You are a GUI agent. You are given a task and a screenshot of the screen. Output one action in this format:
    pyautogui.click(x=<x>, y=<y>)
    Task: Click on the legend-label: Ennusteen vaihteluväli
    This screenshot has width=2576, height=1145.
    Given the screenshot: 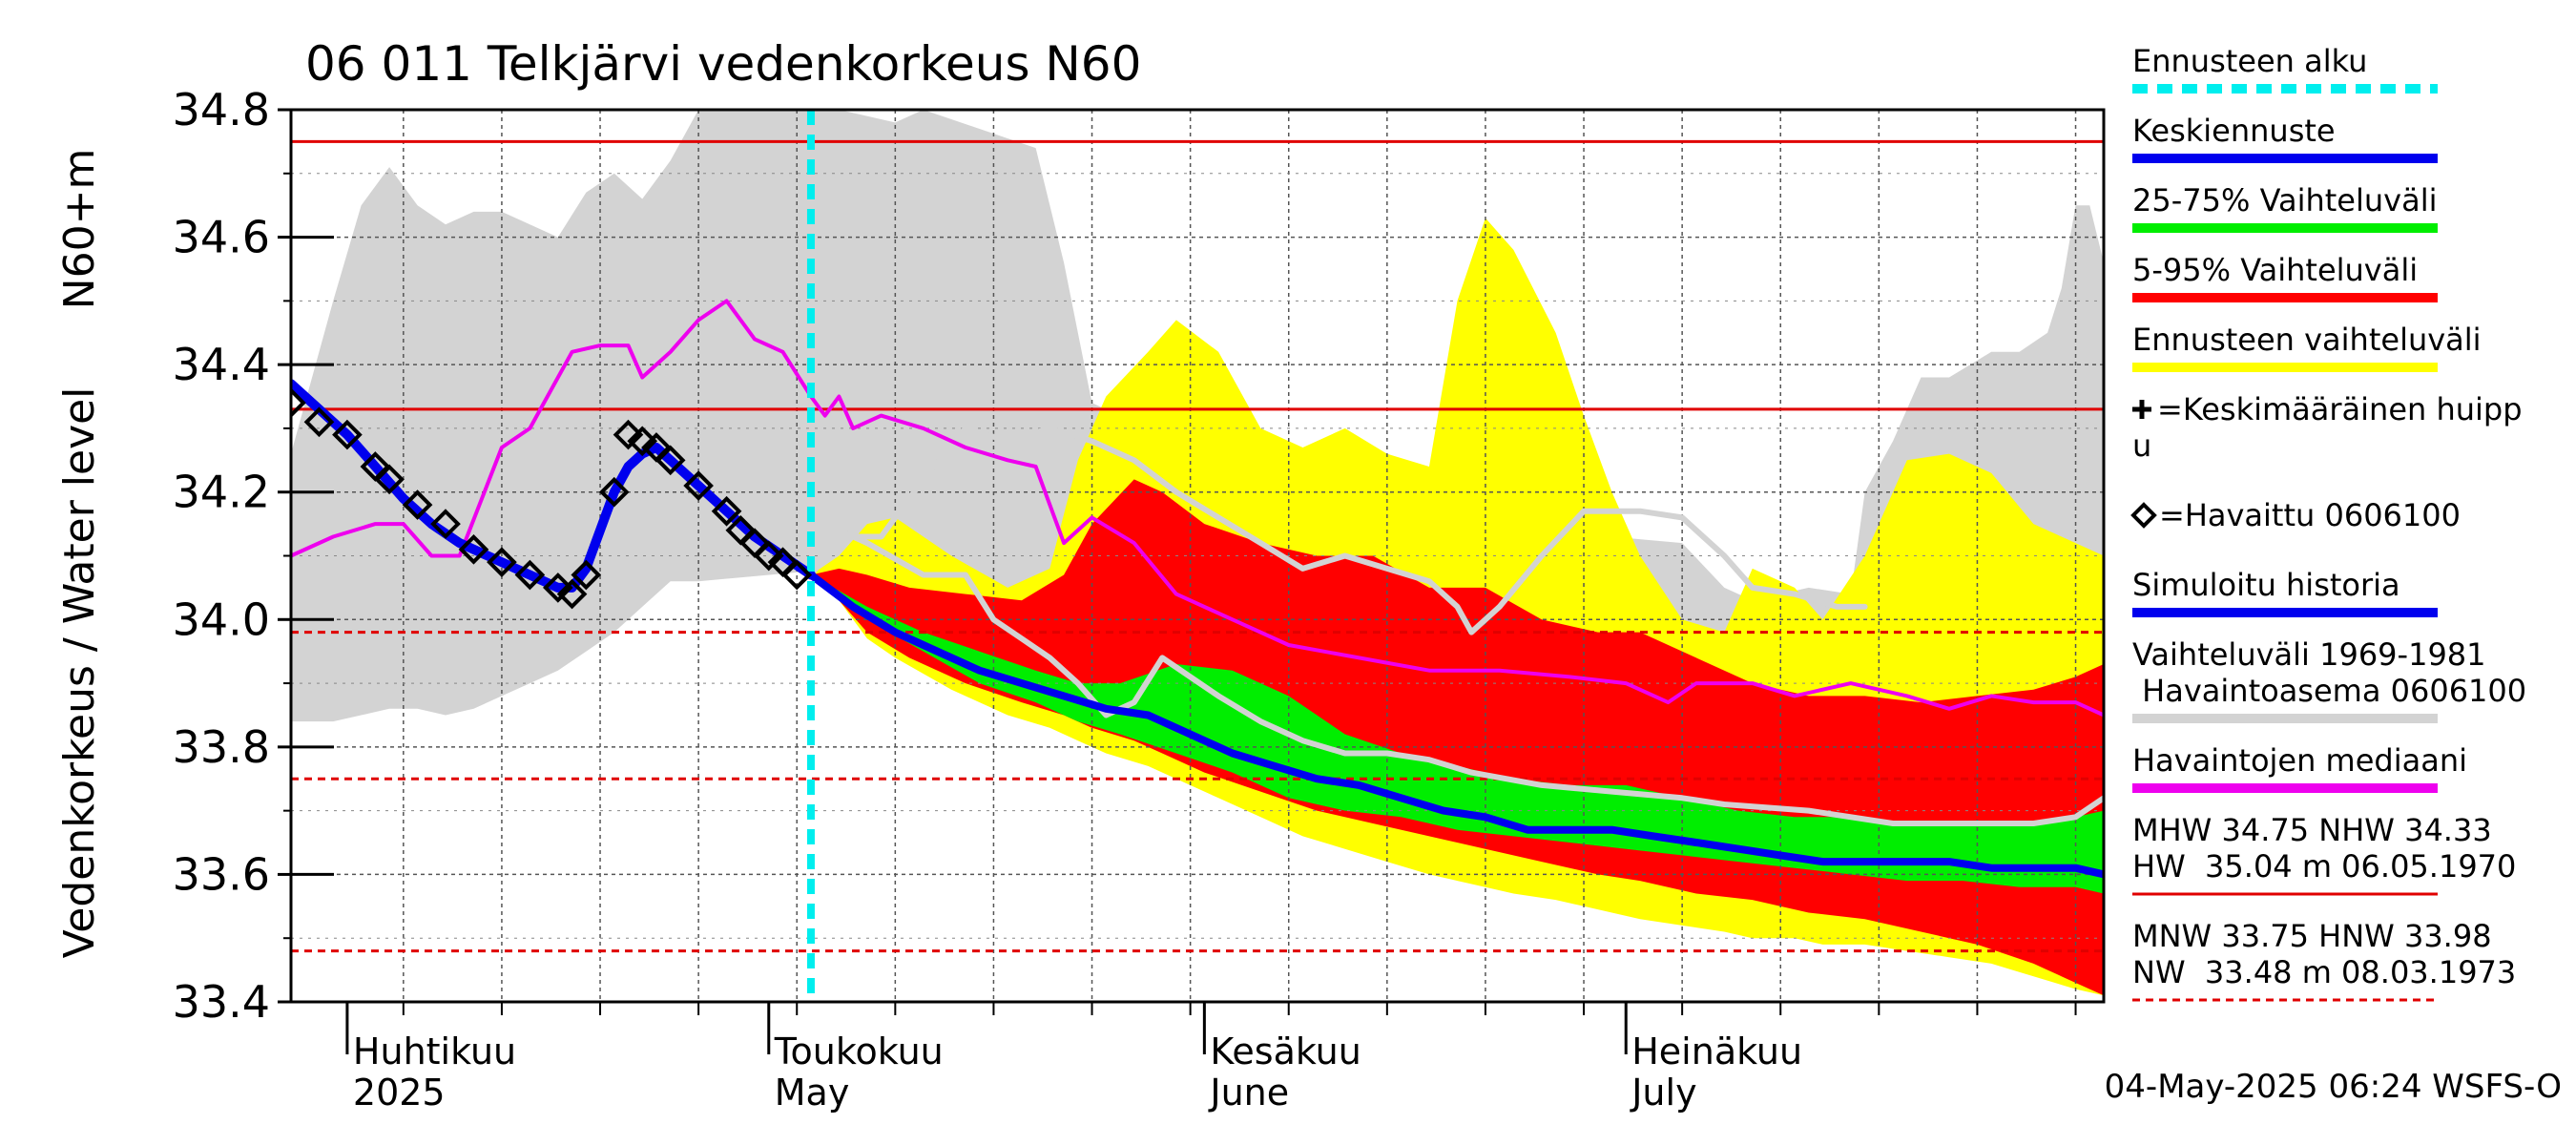 What is the action you would take?
    pyautogui.click(x=2307, y=340)
    